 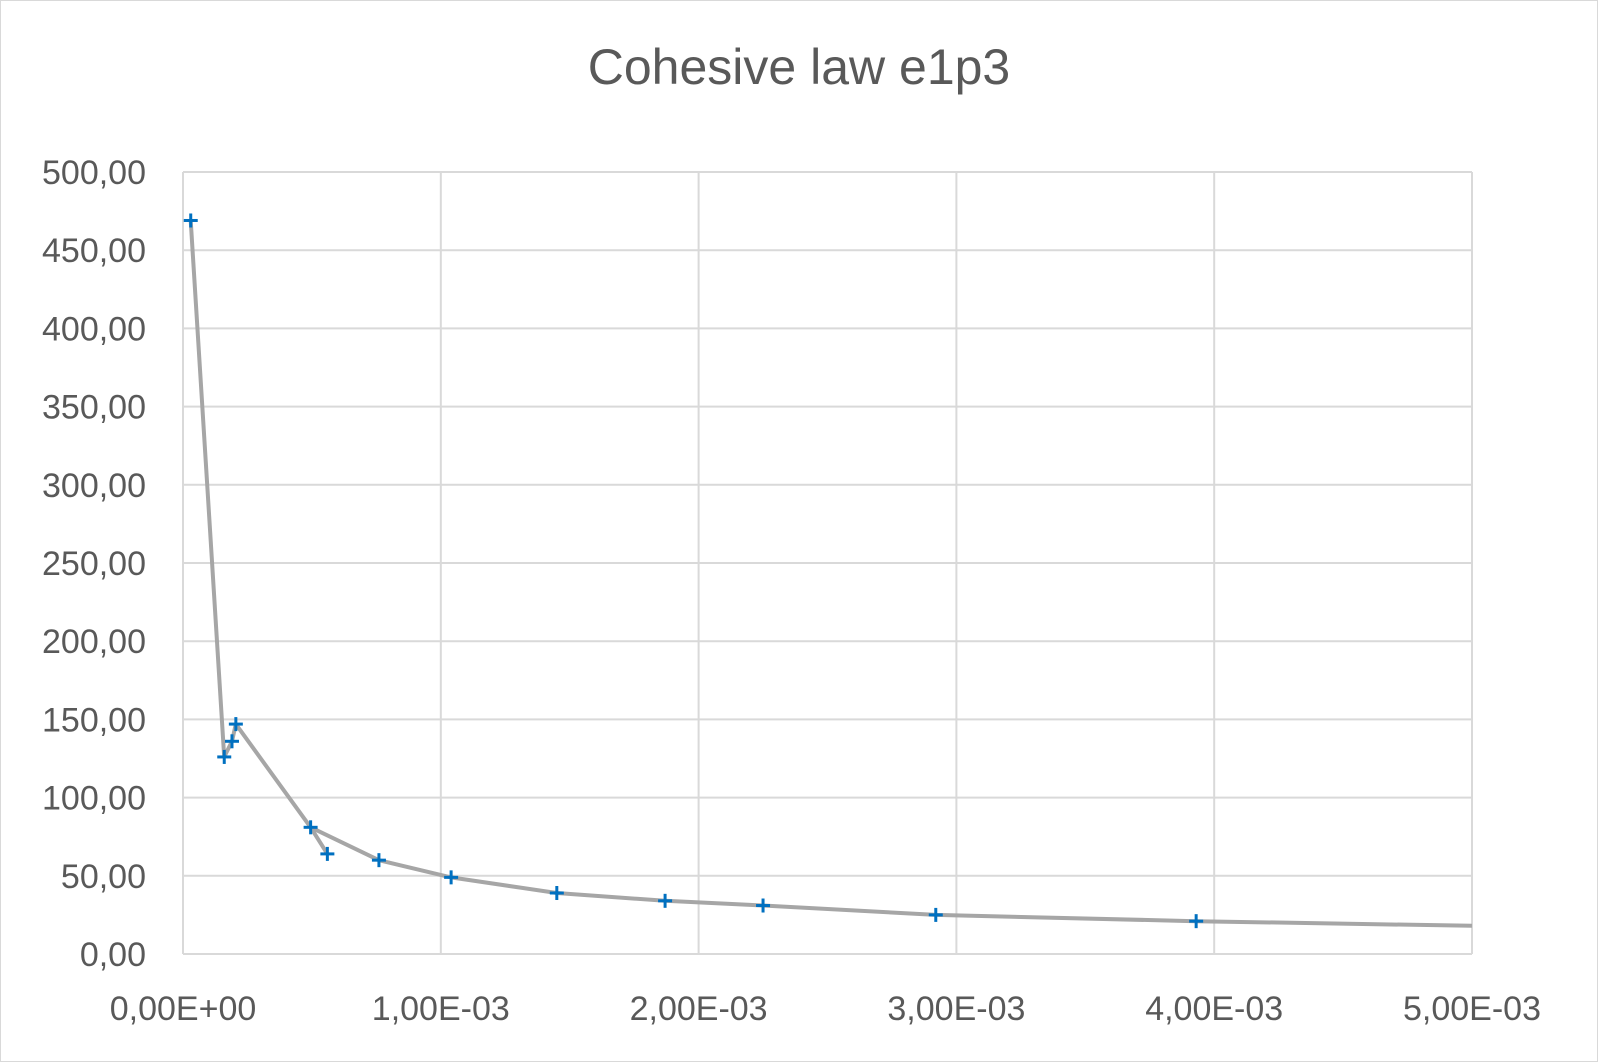 I want to click on y-tick-label: 400,00, so click(x=94, y=329).